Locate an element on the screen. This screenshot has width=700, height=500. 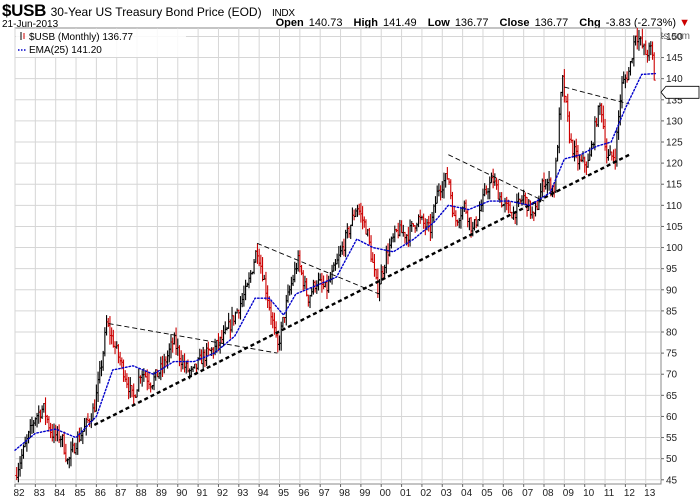
last-price-tag is located at coordinates (680, 92).